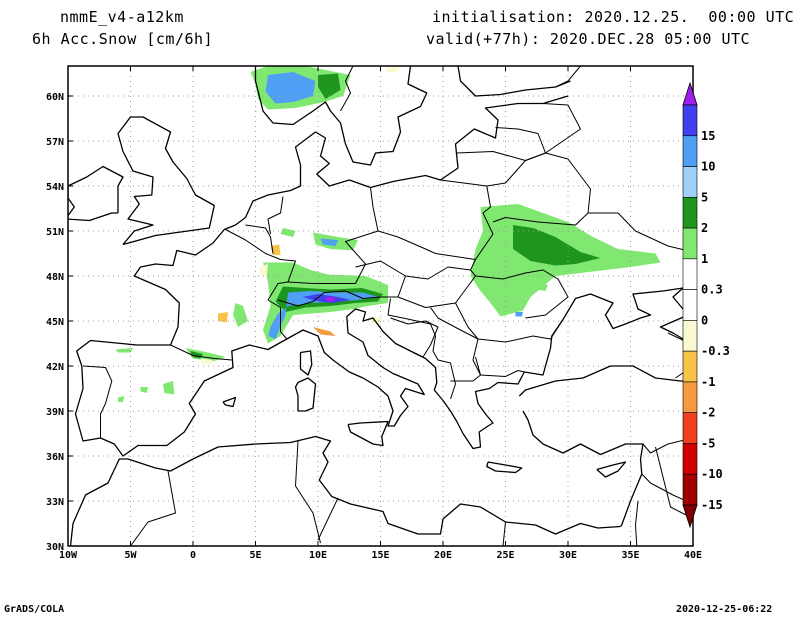 The height and width of the screenshot is (618, 800). I want to click on x-tick-label-7: 25E, so click(505, 555).